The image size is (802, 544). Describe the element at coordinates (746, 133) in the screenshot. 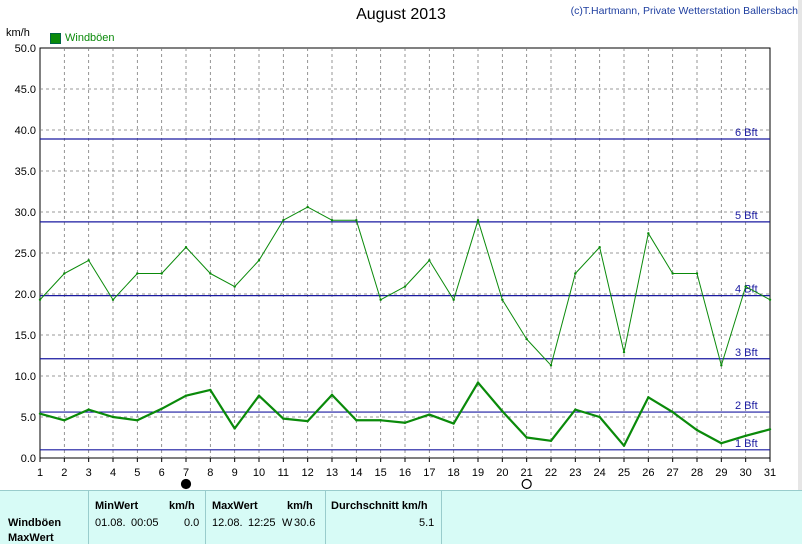

I see `beaufort-label: 6 Bft` at that location.